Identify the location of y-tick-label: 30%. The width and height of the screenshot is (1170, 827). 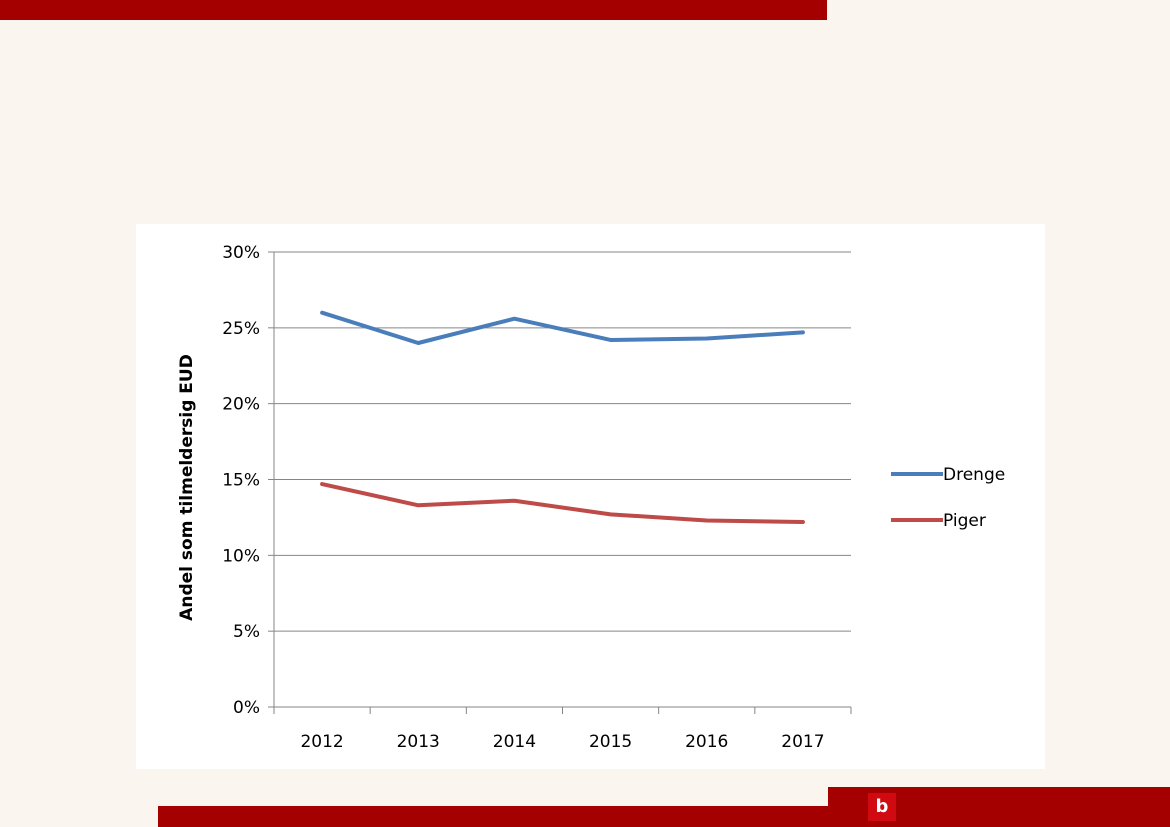
(241, 253).